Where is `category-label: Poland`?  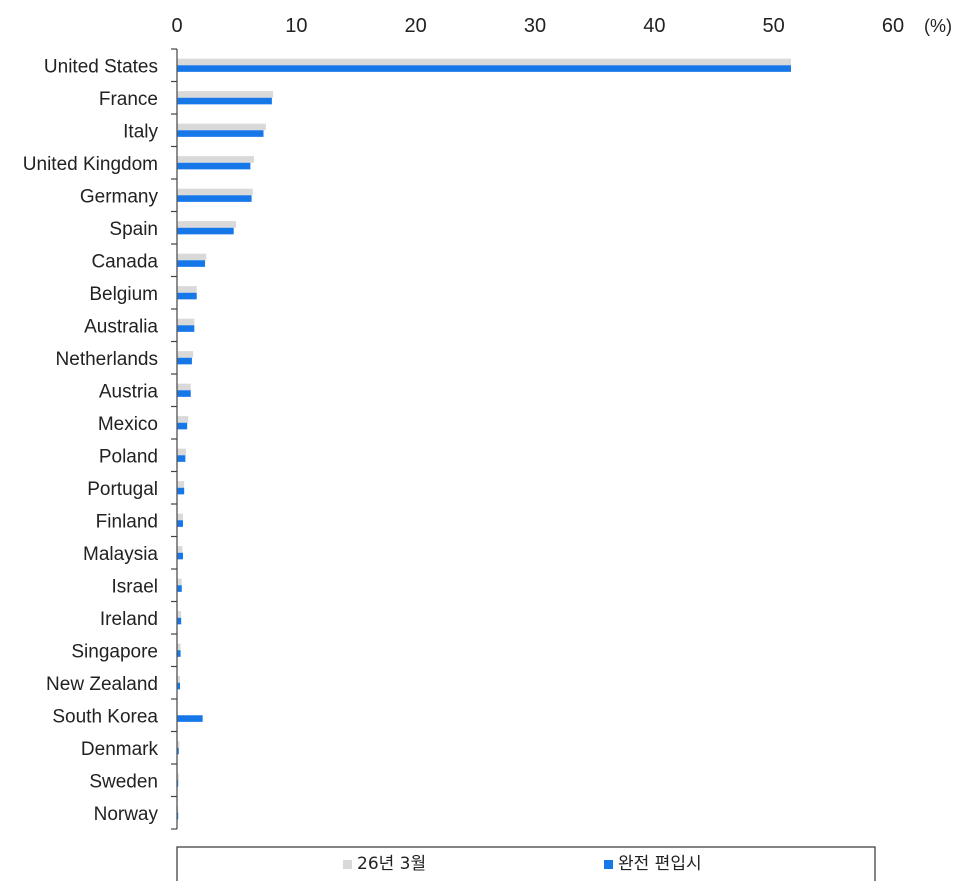 category-label: Poland is located at coordinates (128, 456).